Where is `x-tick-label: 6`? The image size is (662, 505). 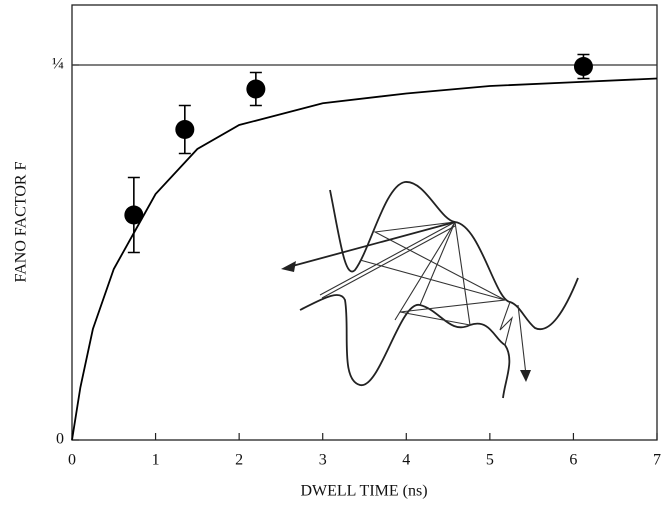
x-tick-label: 6 is located at coordinates (573, 460).